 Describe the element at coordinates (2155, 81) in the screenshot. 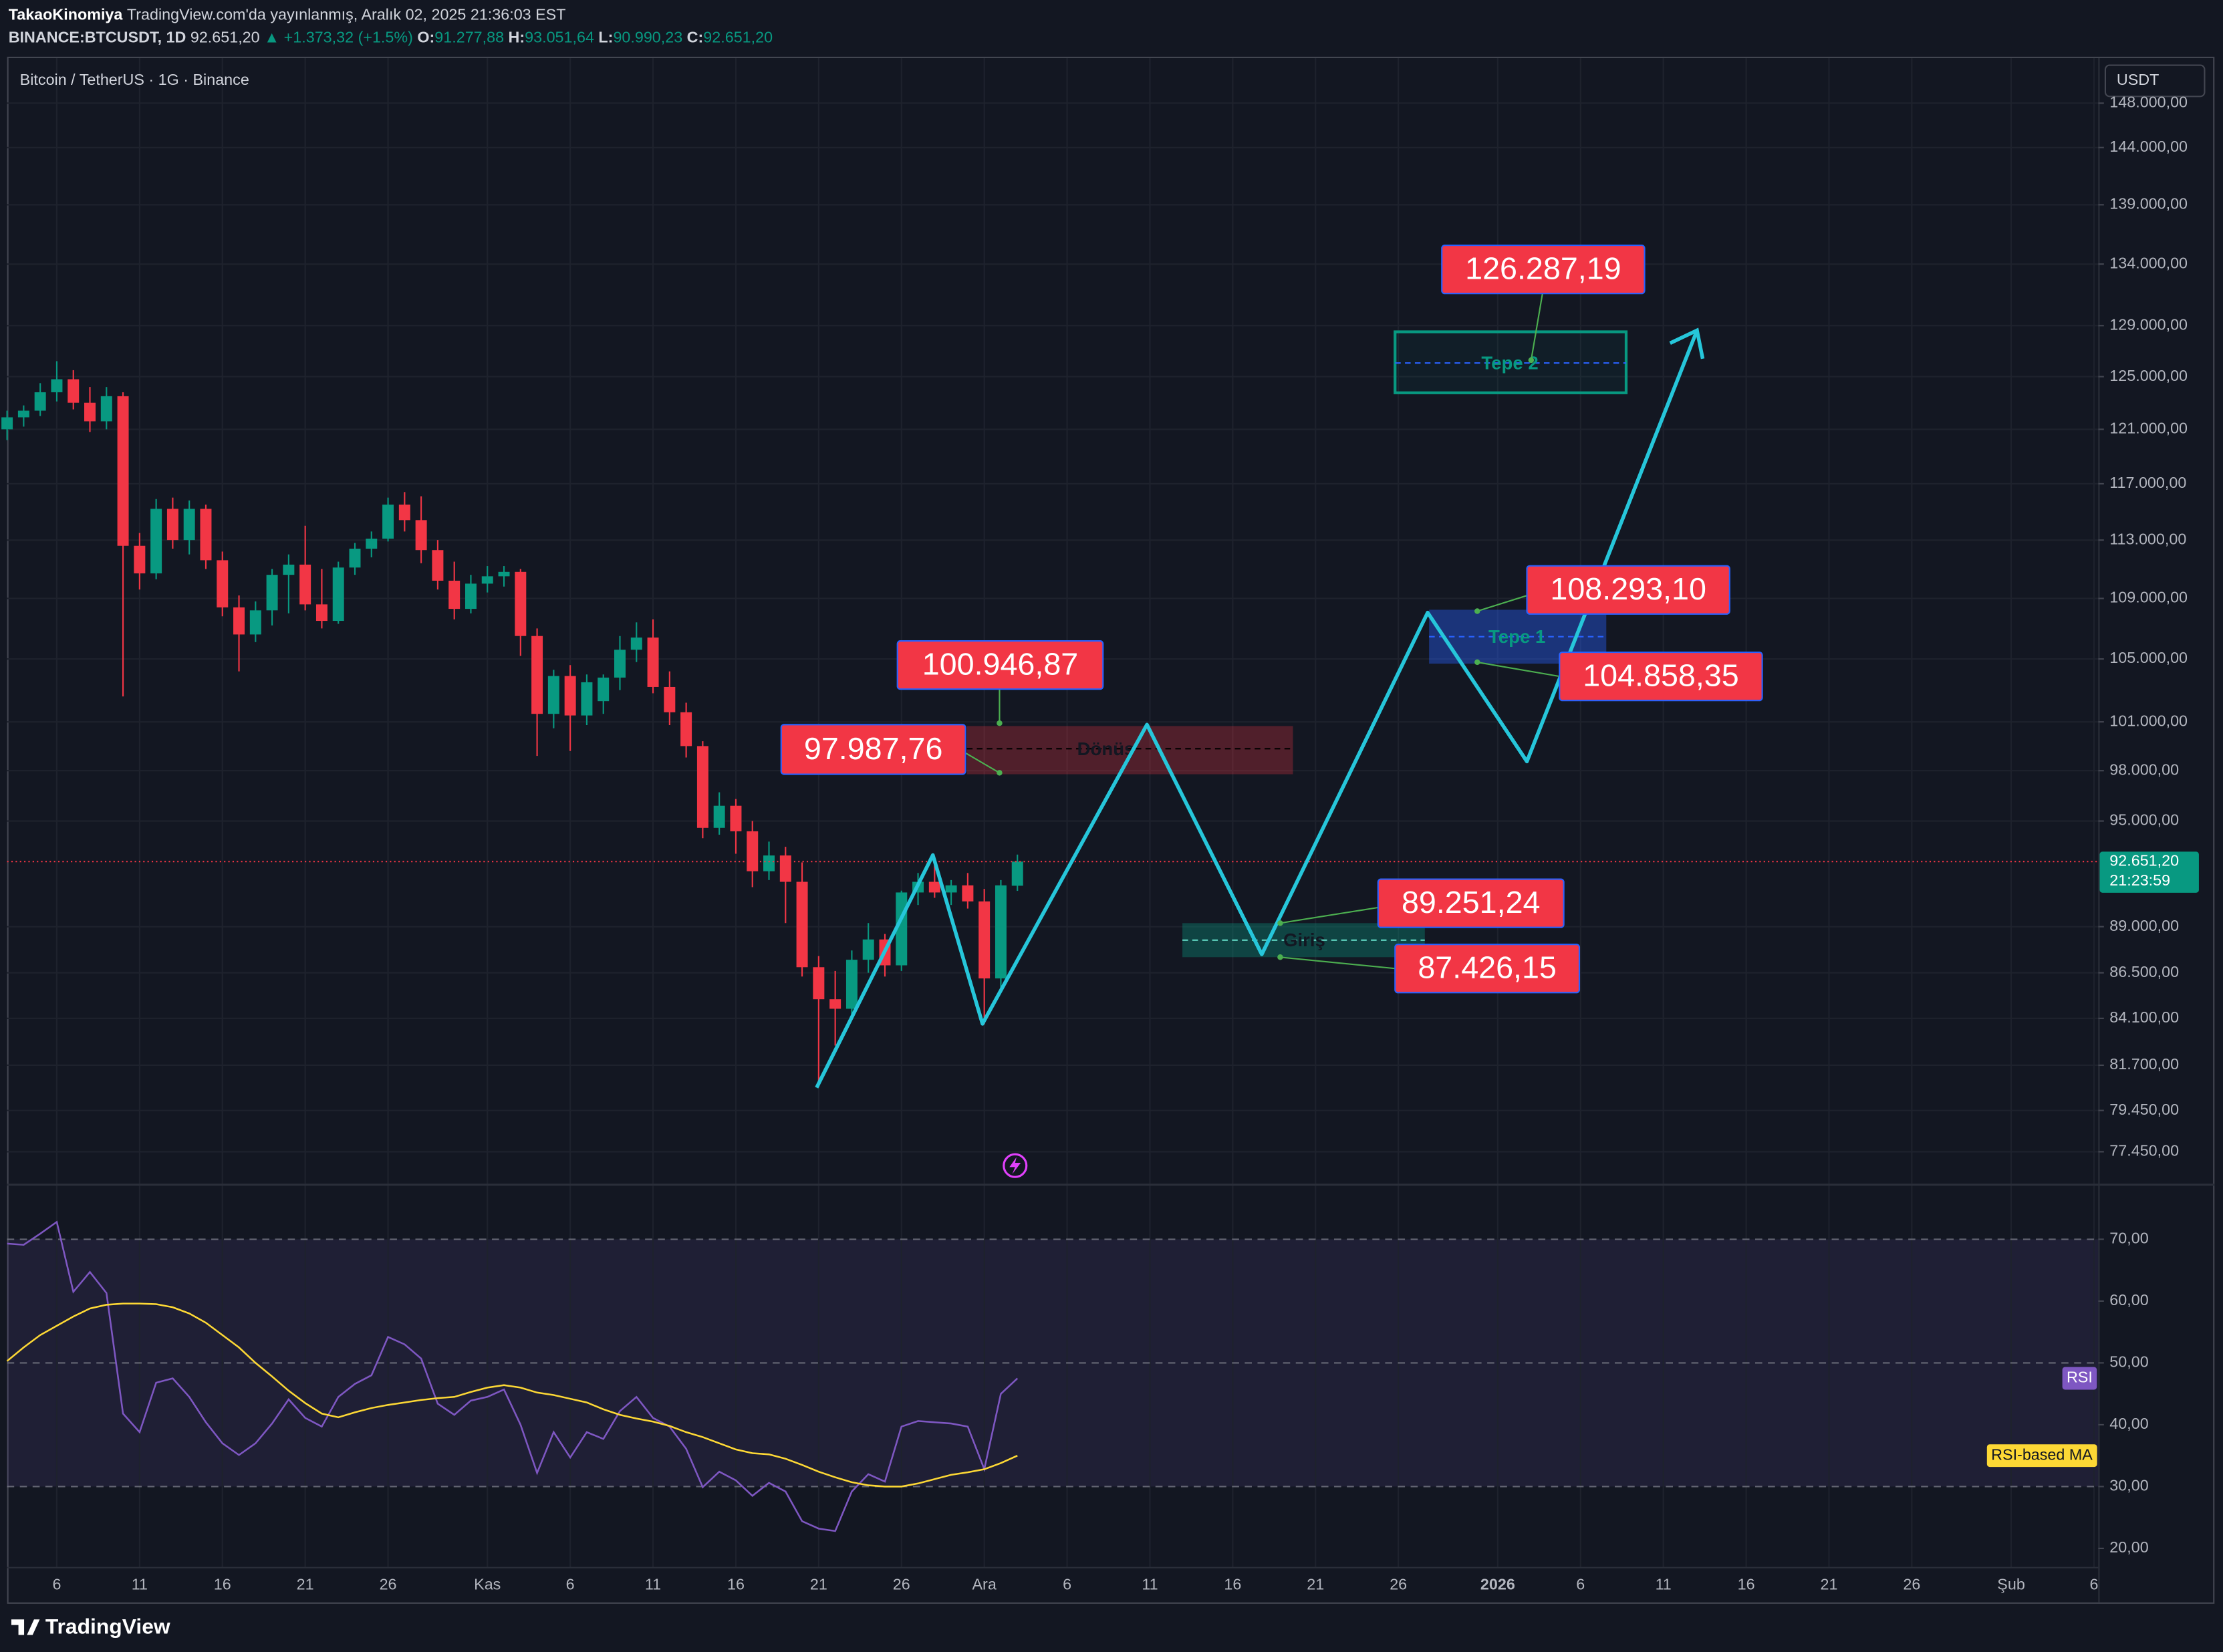

I see `currency-box` at that location.